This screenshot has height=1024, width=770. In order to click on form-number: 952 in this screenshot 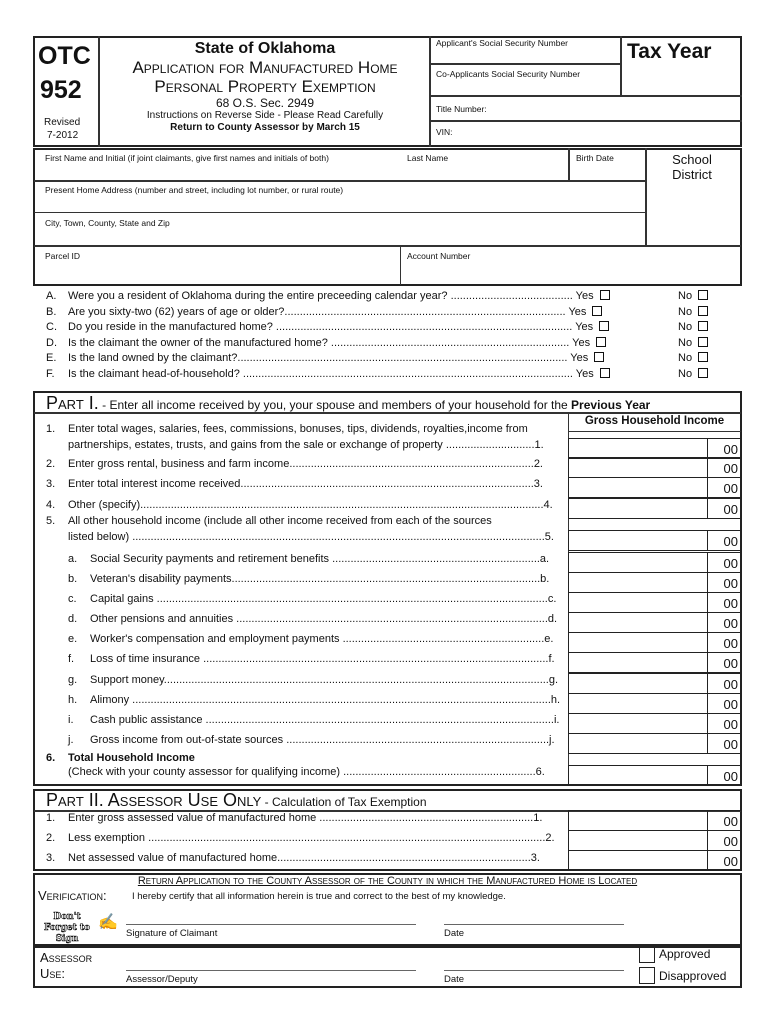, I will do `click(61, 90)`.